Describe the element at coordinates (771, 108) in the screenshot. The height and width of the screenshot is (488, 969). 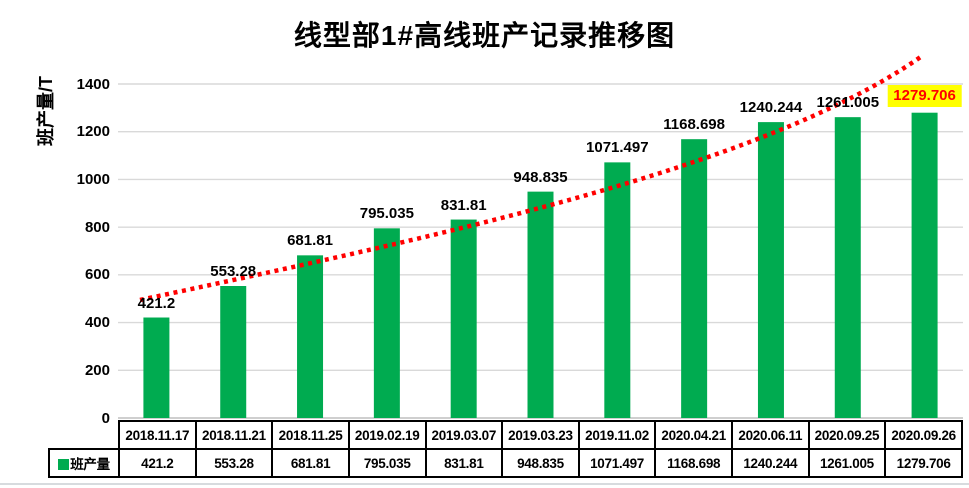
I see `bar-value-label: 1240.244` at that location.